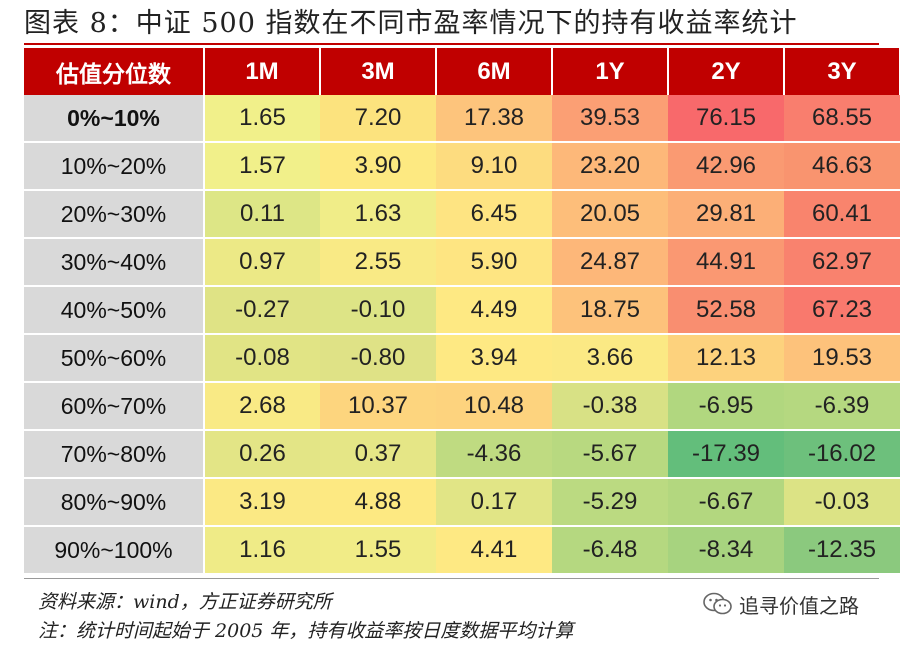 The width and height of the screenshot is (904, 648). I want to click on brand-text: 追寻价值之路, so click(799, 605).